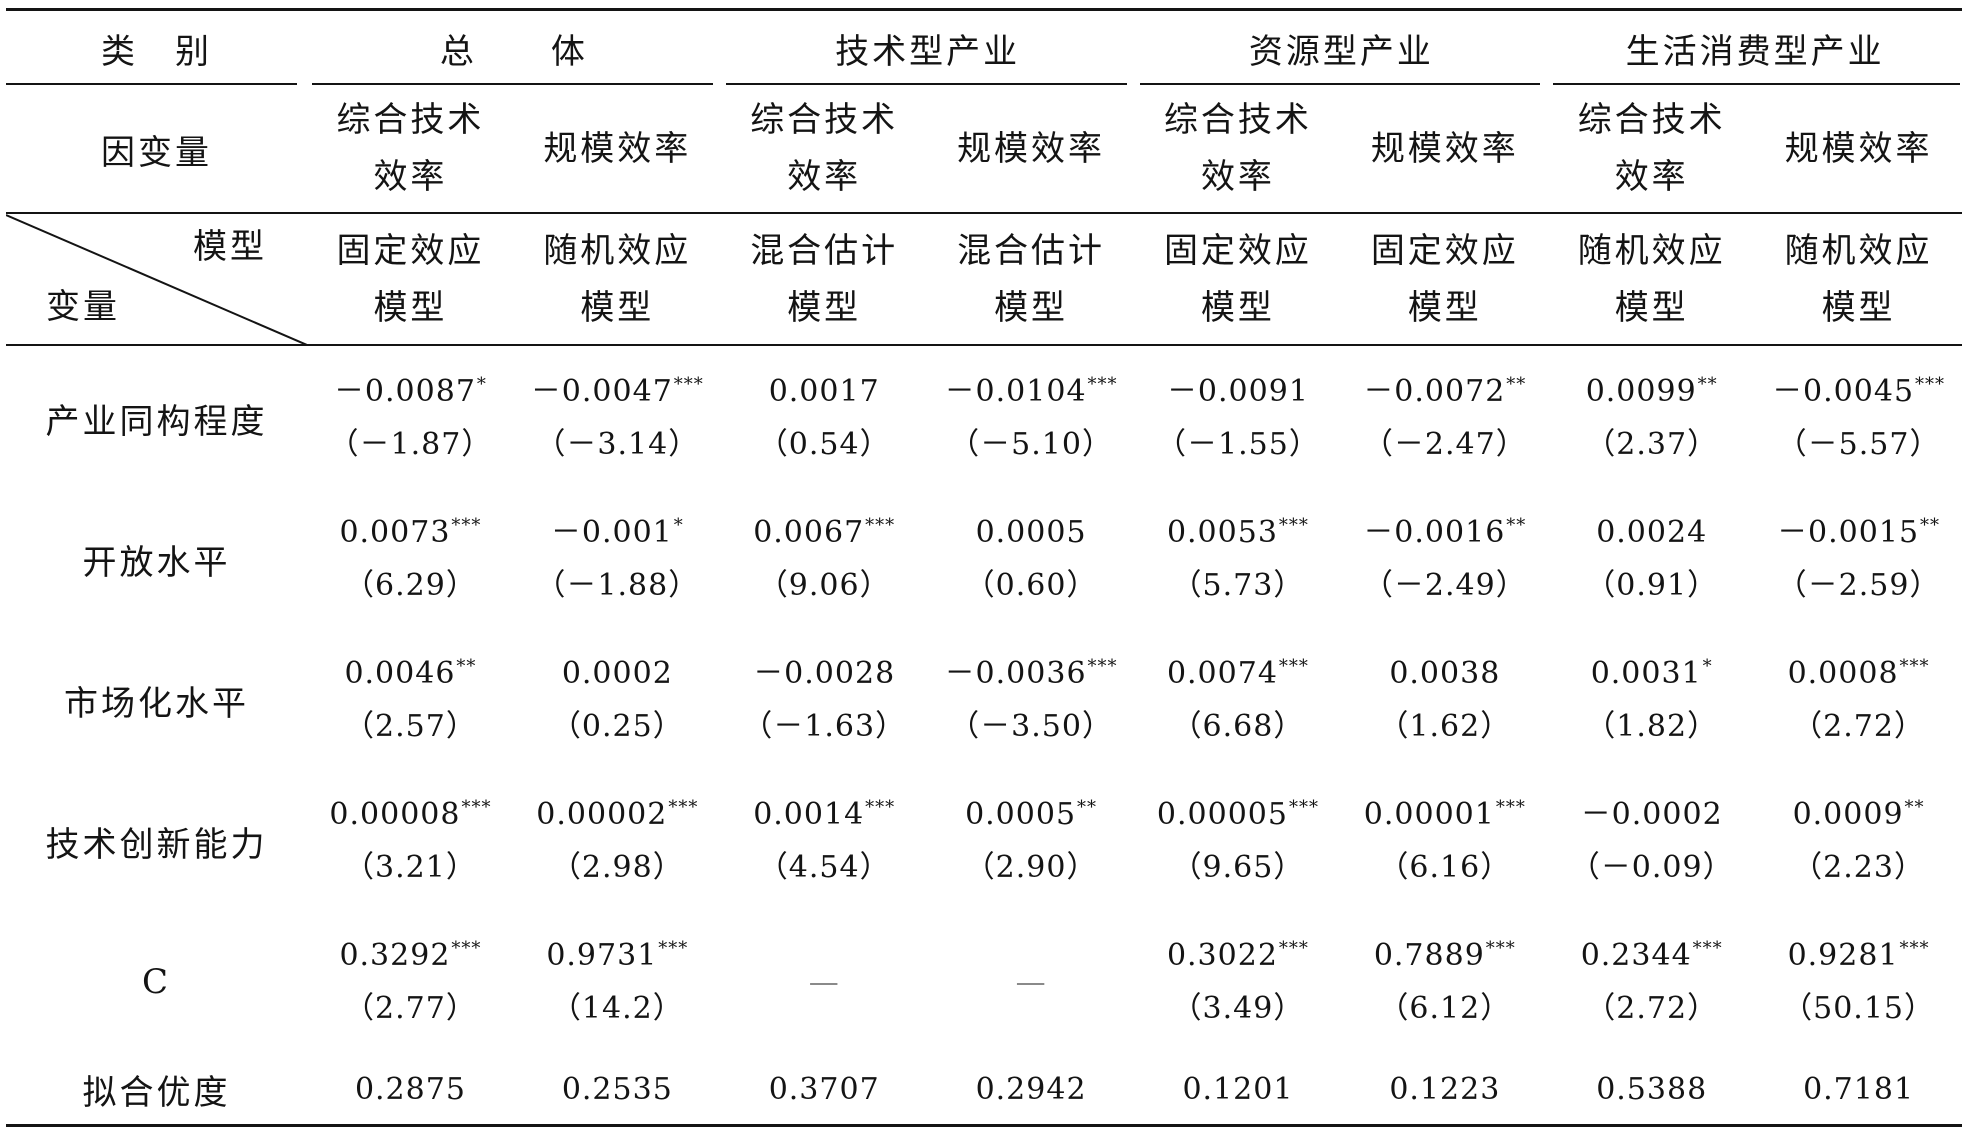 This screenshot has height=1136, width=1968. I want to click on t-statistic: （6.16）, so click(1445, 867).